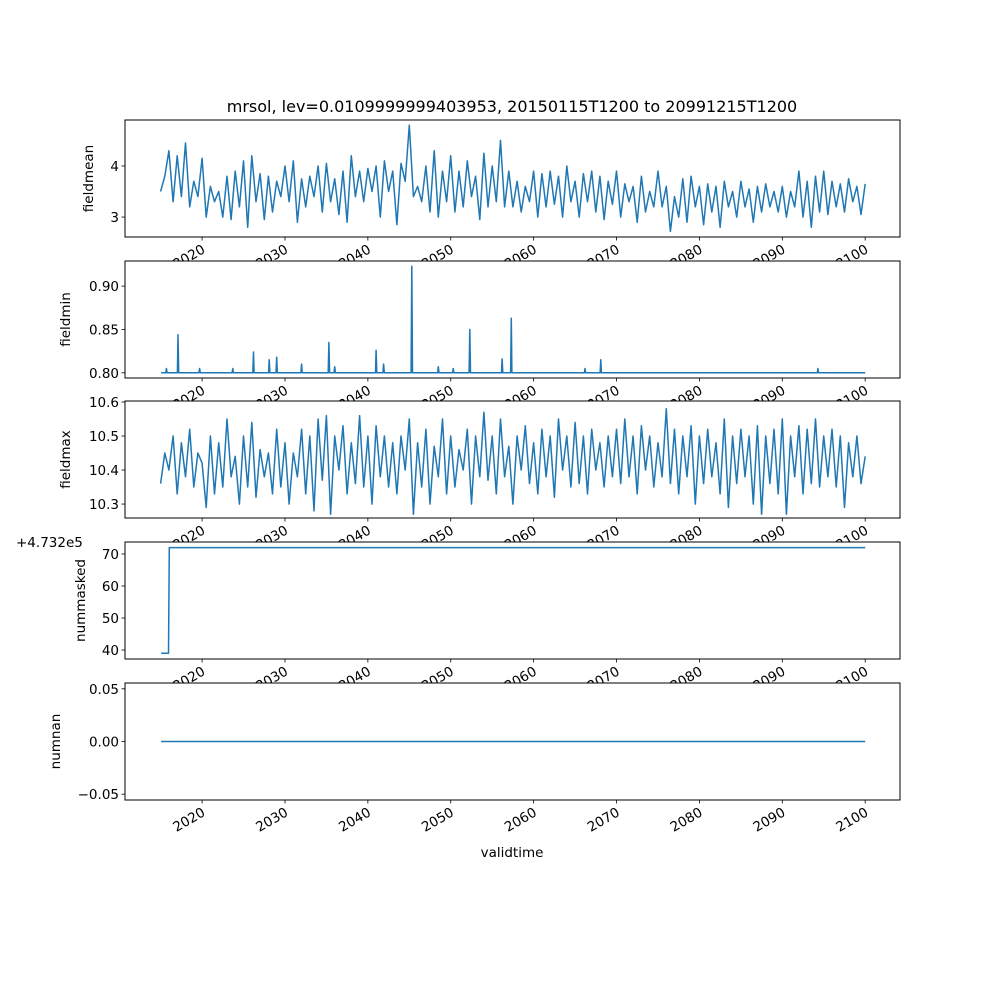 The height and width of the screenshot is (1000, 1000). What do you see at coordinates (104, 403) in the screenshot?
I see `y-tick-label: 10.6` at bounding box center [104, 403].